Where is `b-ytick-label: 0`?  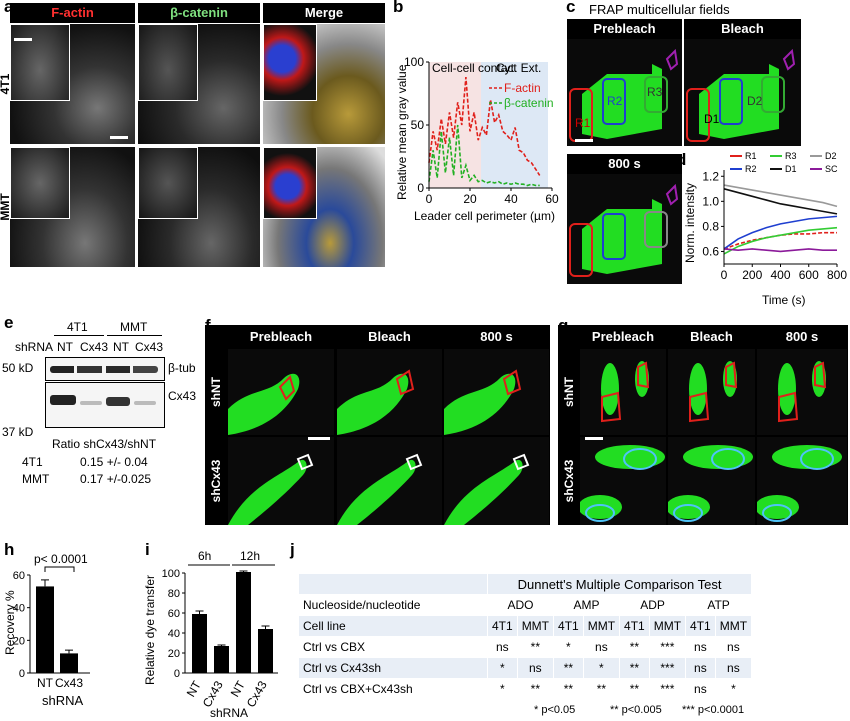 b-ytick-label: 0 is located at coordinates (420, 188).